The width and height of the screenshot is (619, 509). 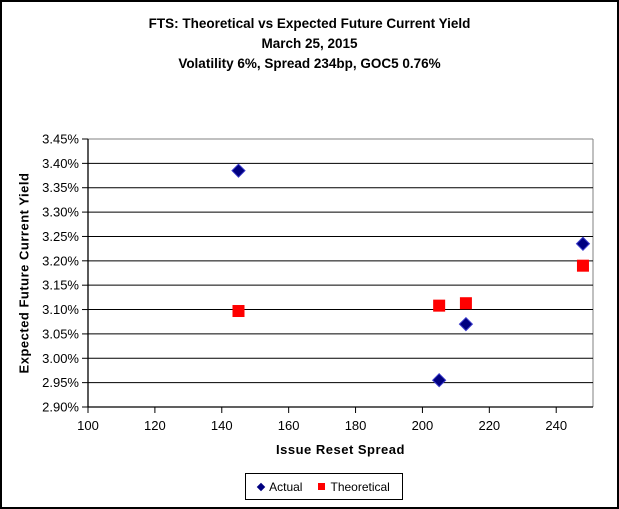 I want to click on x-tick-label: 120, so click(x=155, y=425).